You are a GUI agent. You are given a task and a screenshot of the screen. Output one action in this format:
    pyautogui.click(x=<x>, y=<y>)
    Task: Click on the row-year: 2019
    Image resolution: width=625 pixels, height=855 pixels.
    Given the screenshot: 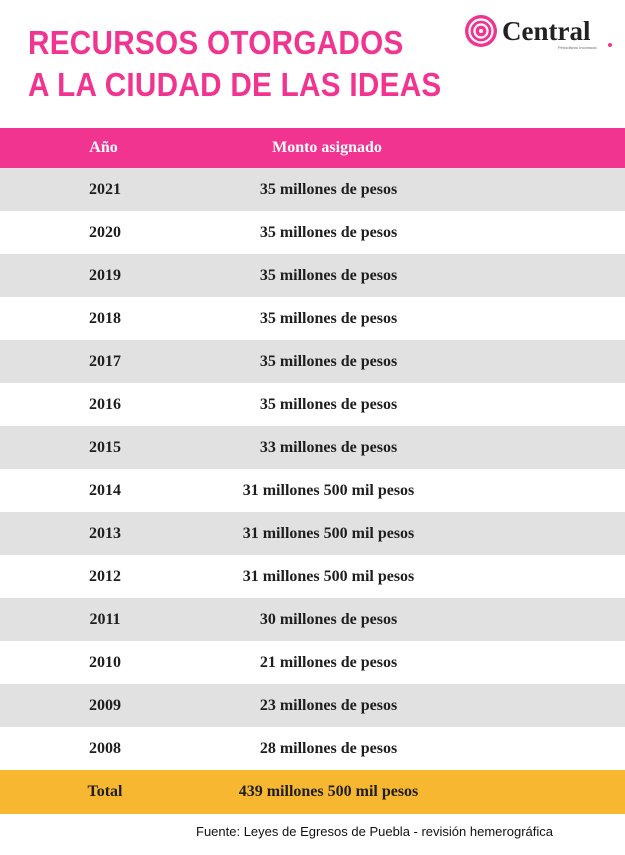 What is the action you would take?
    pyautogui.click(x=105, y=275)
    